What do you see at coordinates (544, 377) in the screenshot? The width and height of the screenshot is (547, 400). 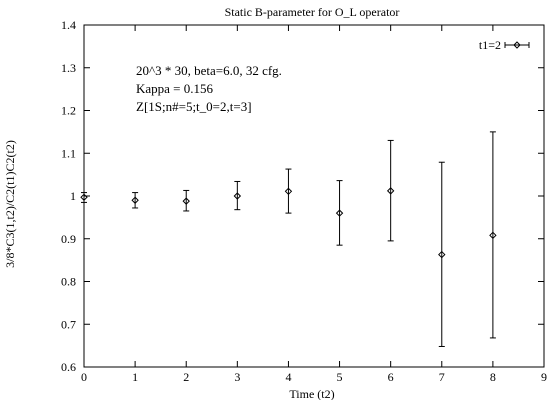 I see `x-tick-label: 9` at bounding box center [544, 377].